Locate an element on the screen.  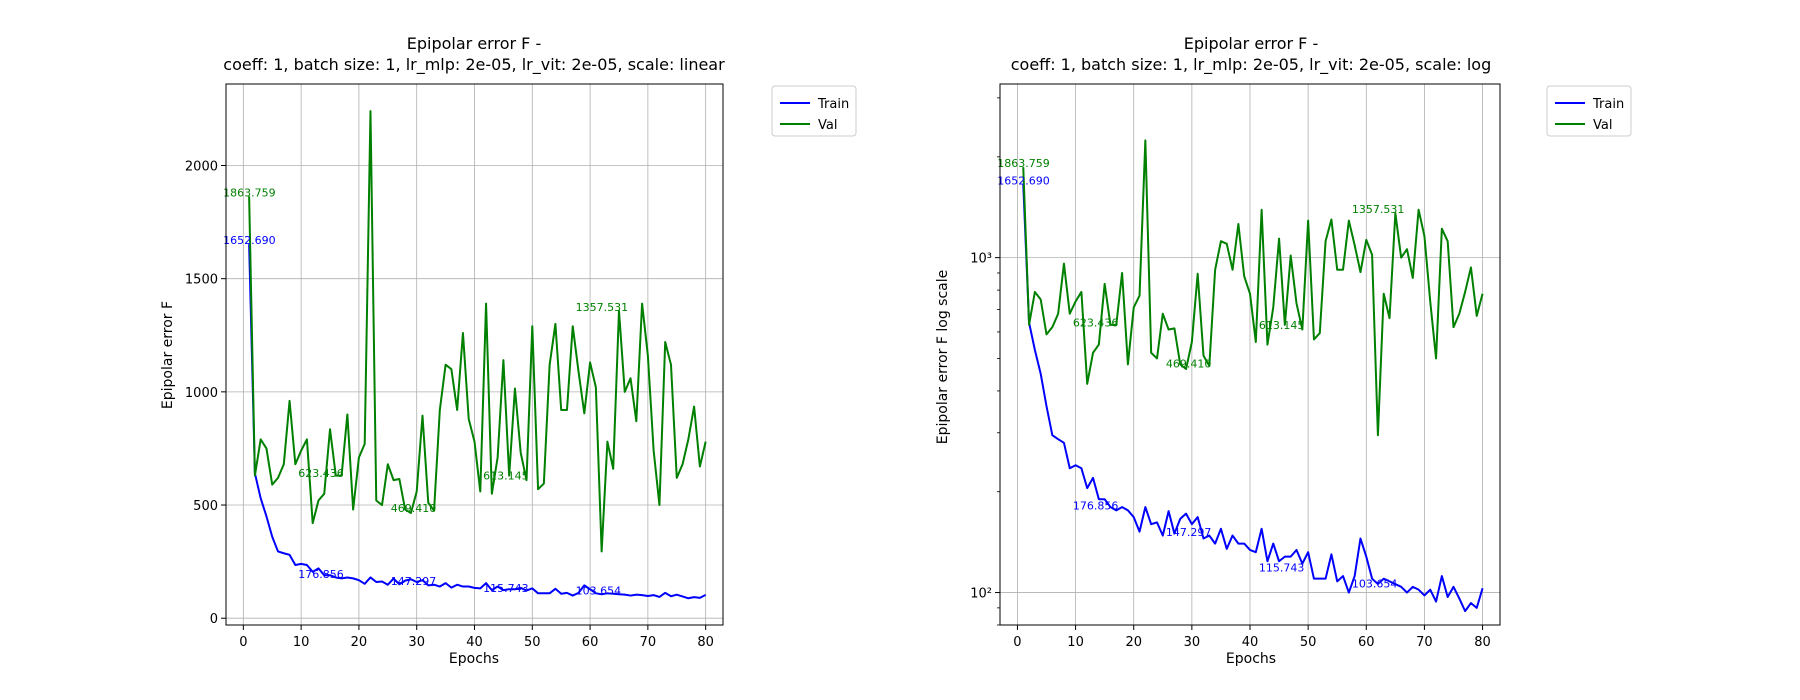
y-tick-label: 2000 is located at coordinates (201, 166).